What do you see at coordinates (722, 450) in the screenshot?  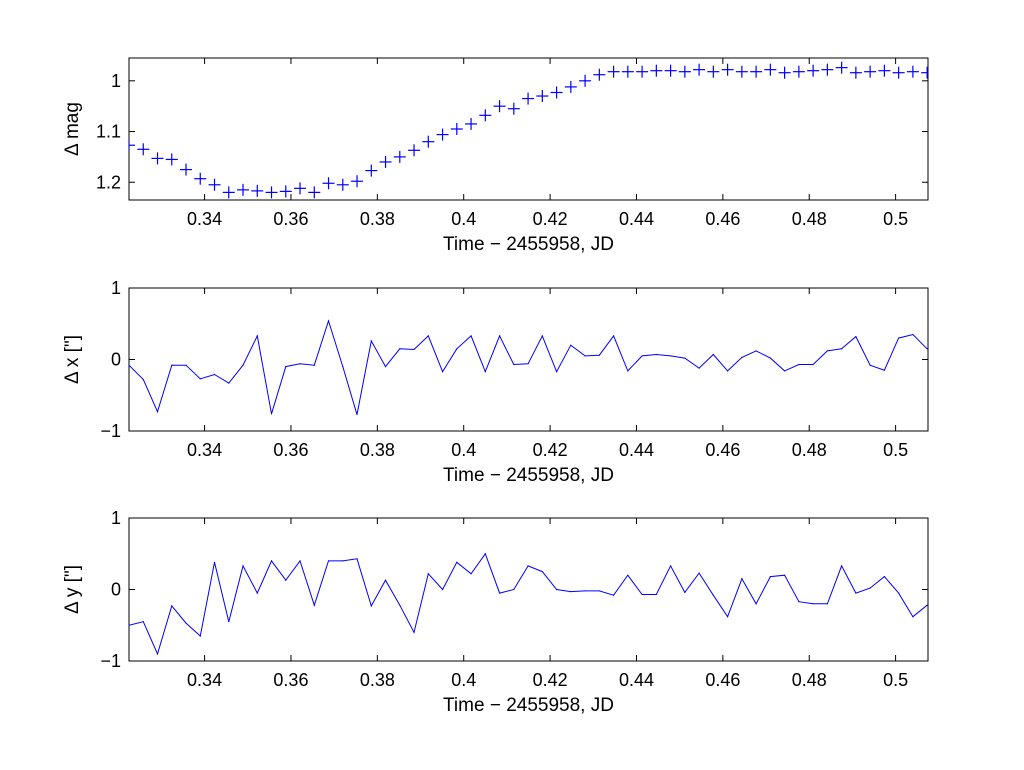 I see `x-tick-label: 0.46` at bounding box center [722, 450].